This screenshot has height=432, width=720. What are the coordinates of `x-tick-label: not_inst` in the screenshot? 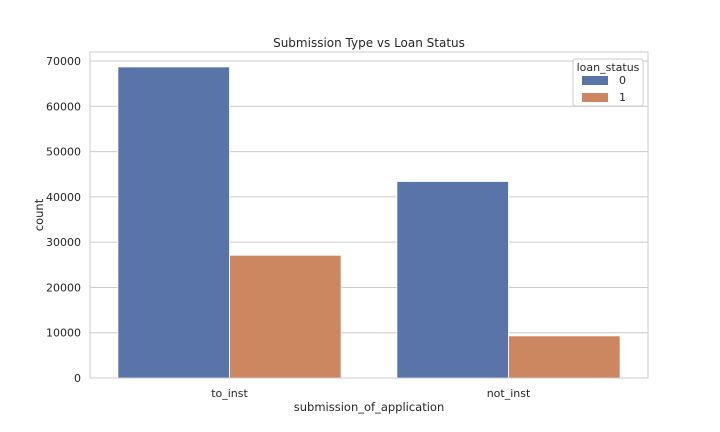 It's located at (509, 393).